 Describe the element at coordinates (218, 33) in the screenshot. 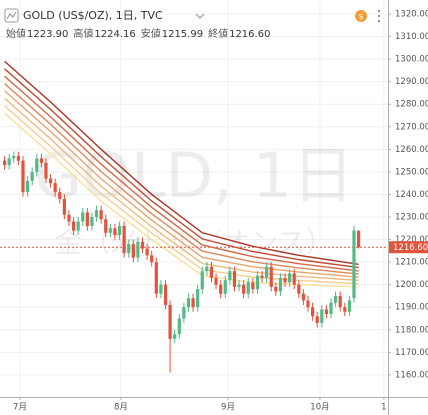

I see `ohlc-label: 終値` at that location.